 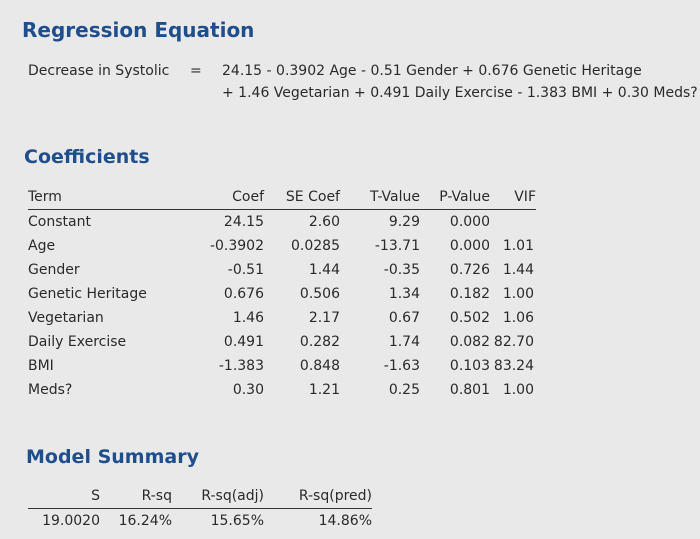 What do you see at coordinates (315, 246) in the screenshot?
I see `se-coef-cell: 0.0285` at bounding box center [315, 246].